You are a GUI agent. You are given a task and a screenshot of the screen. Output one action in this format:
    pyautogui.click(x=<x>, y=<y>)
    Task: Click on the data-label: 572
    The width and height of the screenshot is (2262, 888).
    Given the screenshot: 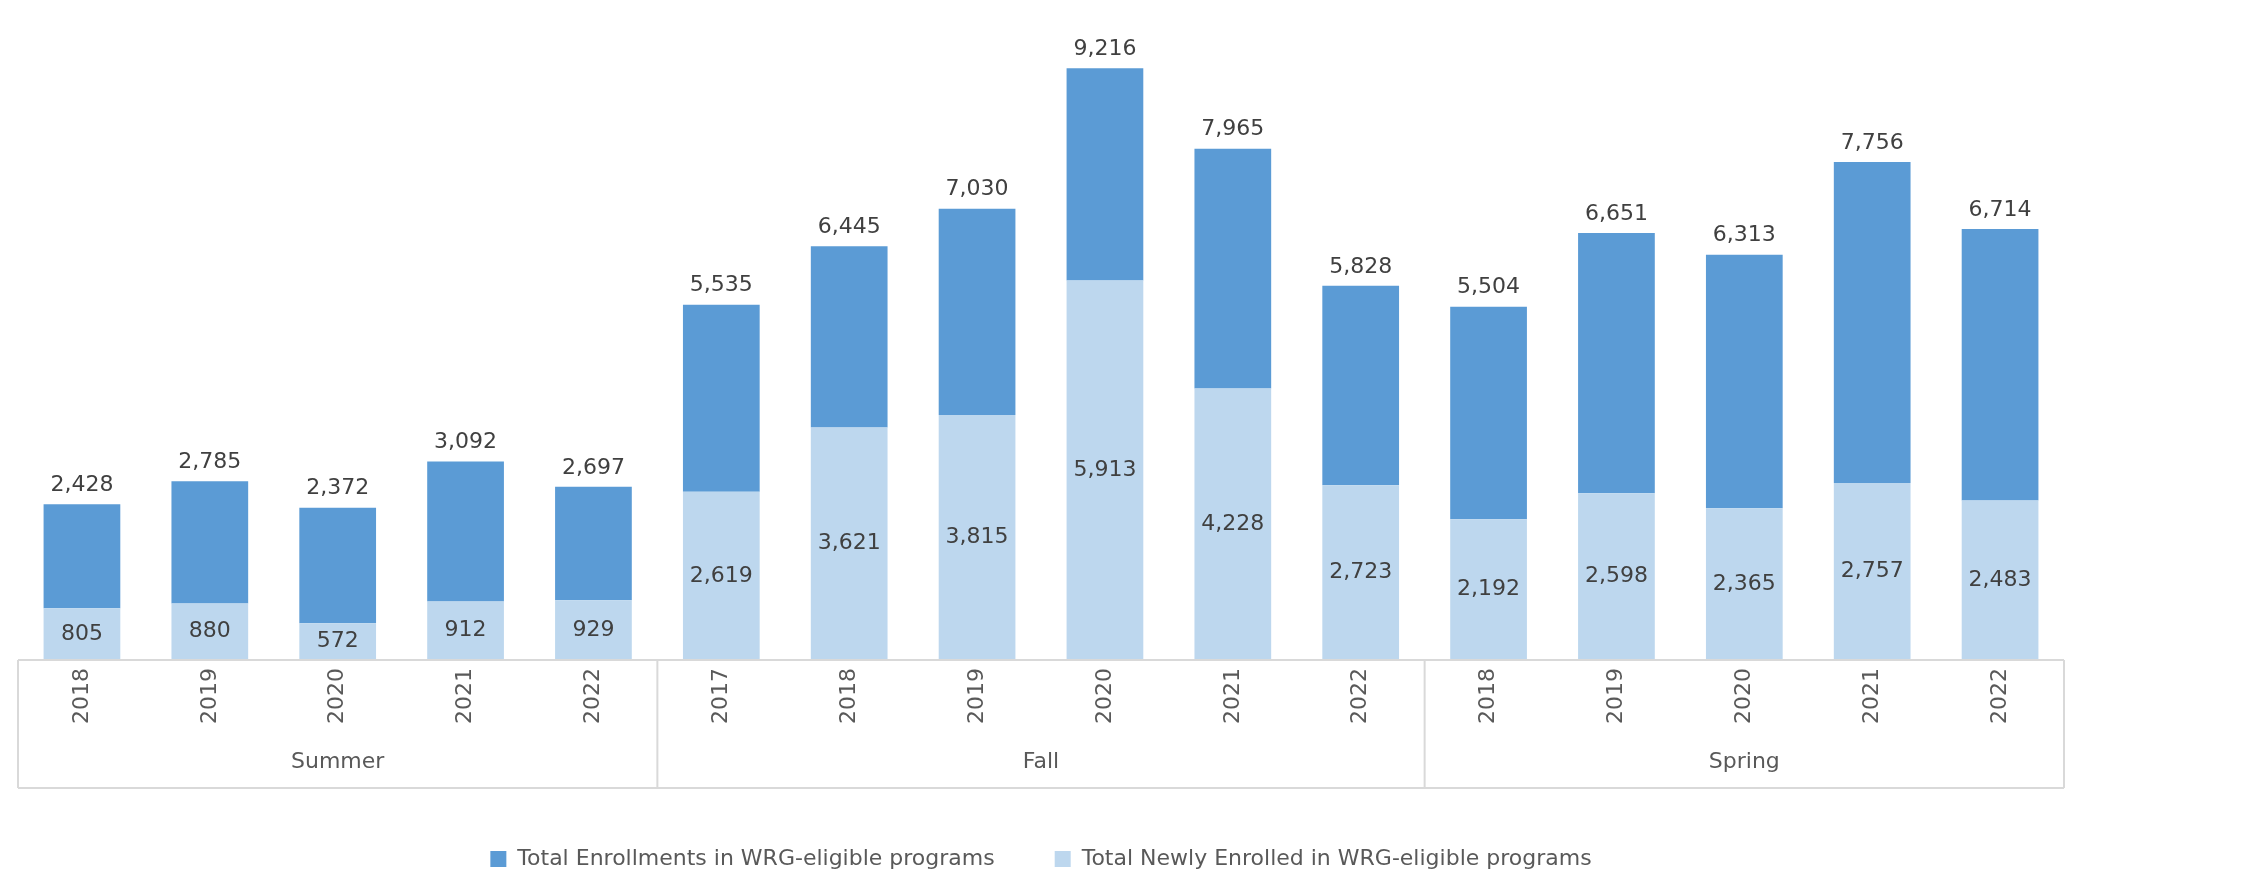 What is the action you would take?
    pyautogui.click(x=337, y=640)
    